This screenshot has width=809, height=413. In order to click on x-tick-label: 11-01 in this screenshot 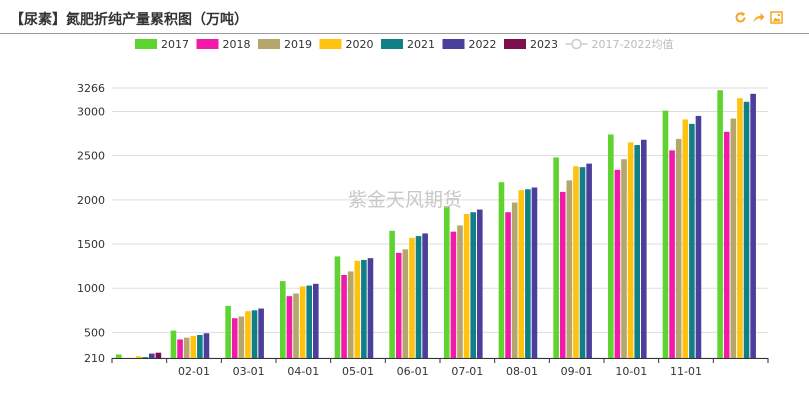, I will do `click(686, 371)`.